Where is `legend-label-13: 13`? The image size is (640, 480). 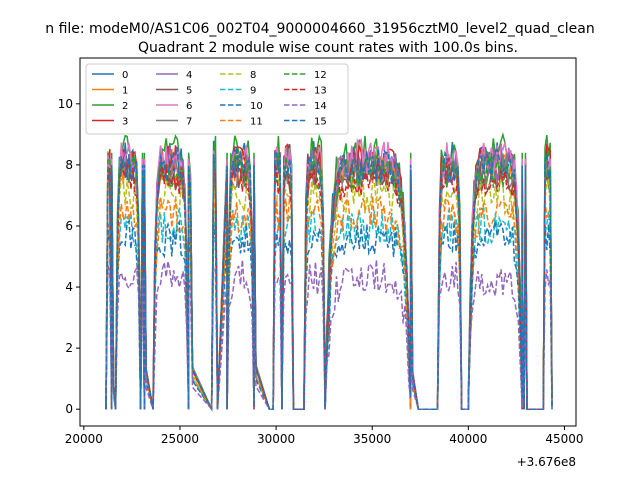
legend-label-13: 13 is located at coordinates (320, 91).